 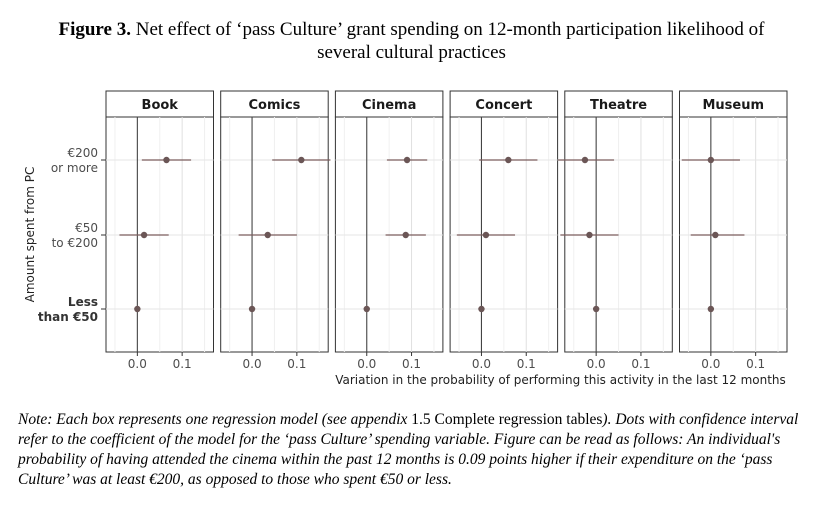 I want to click on y-tick-label: to €200, so click(x=75, y=243).